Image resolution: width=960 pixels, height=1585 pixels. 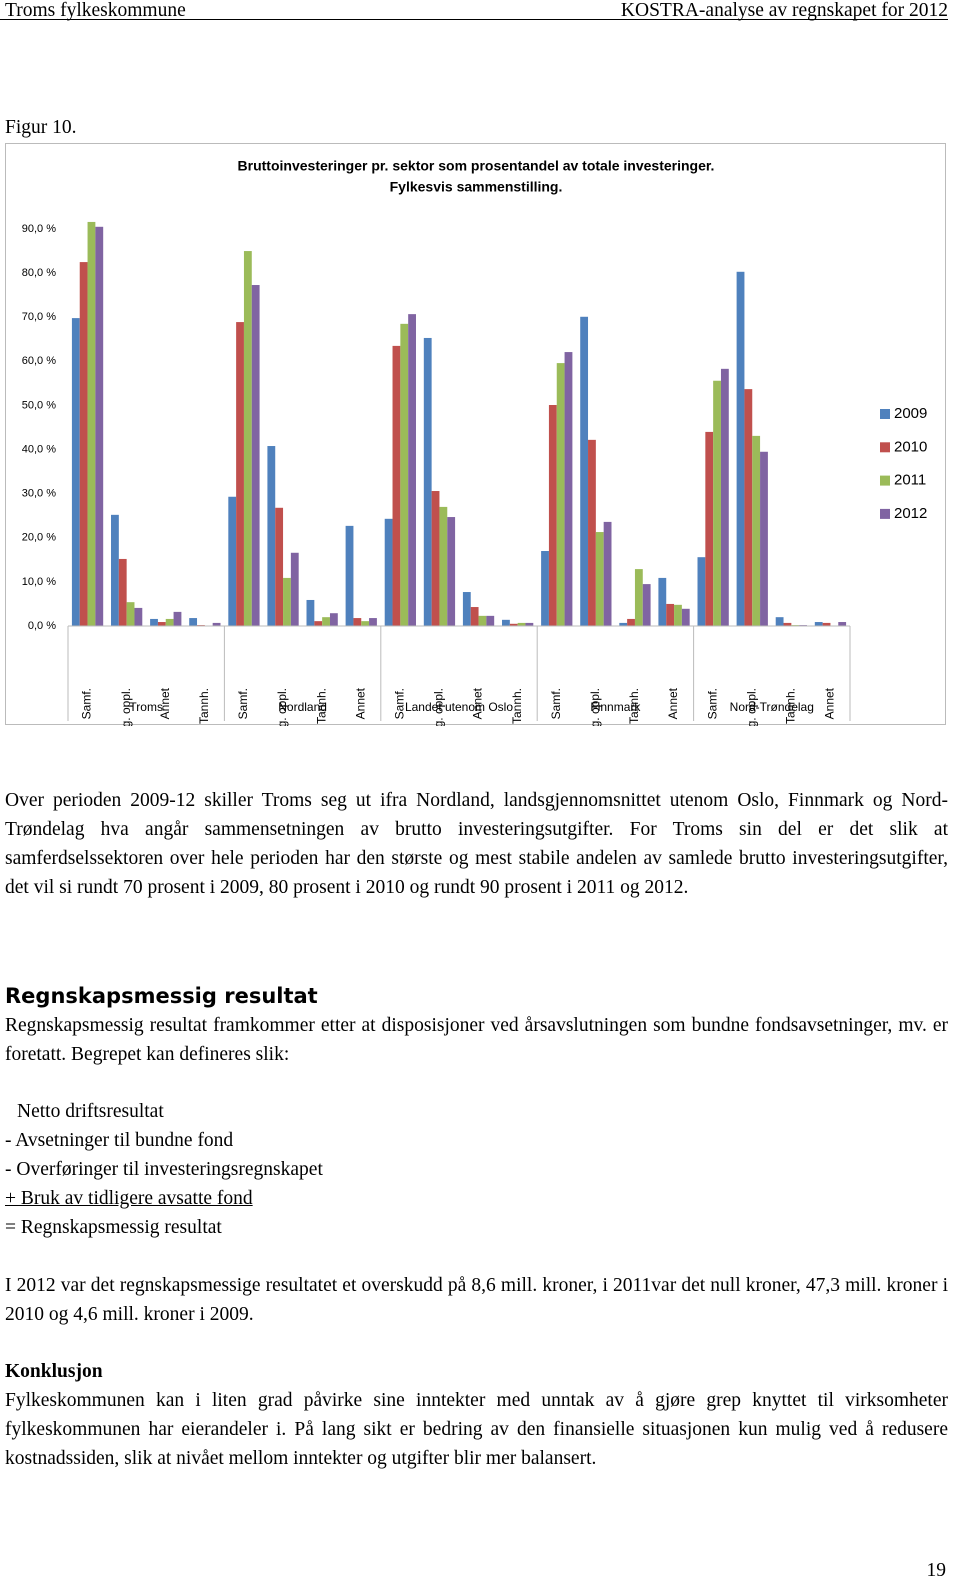 I want to click on header-left: Troms fylkeskommune, so click(x=95, y=12).